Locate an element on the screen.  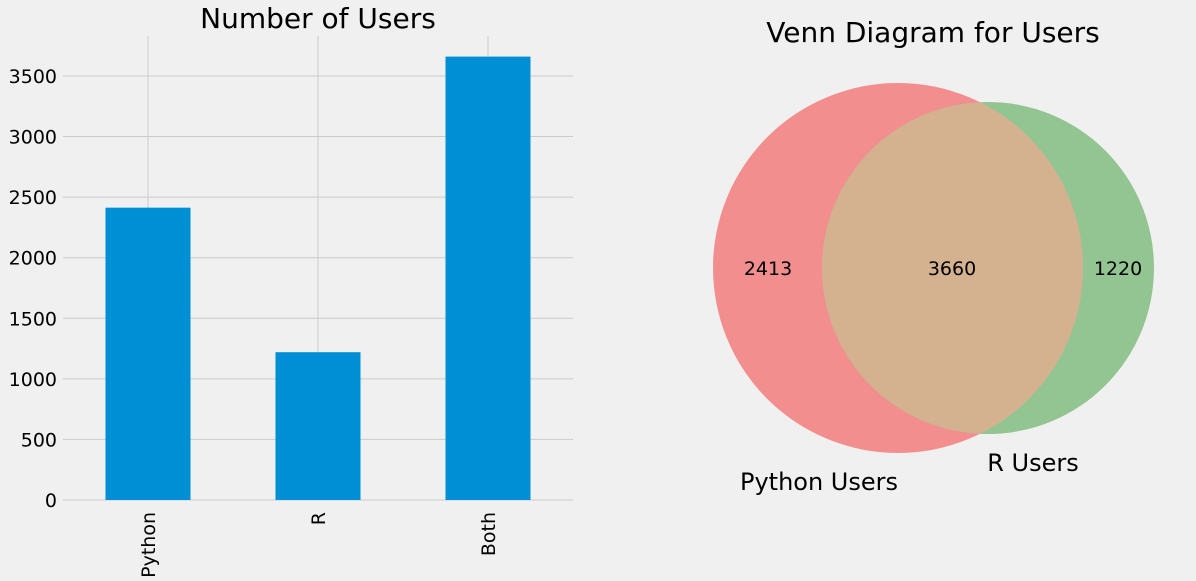
y-tick-label: 1000 is located at coordinates (33, 380).